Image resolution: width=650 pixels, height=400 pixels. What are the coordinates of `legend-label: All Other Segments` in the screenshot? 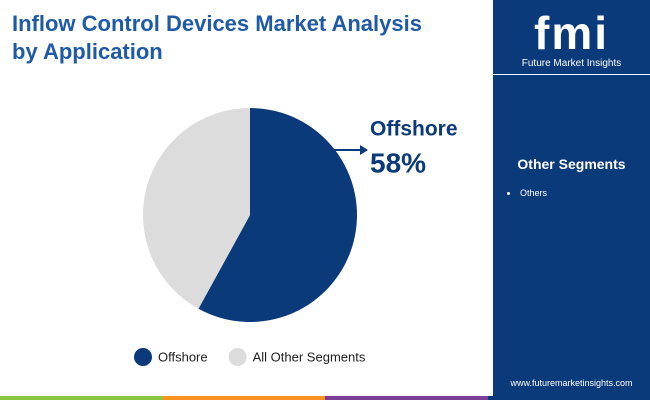 It's located at (309, 356).